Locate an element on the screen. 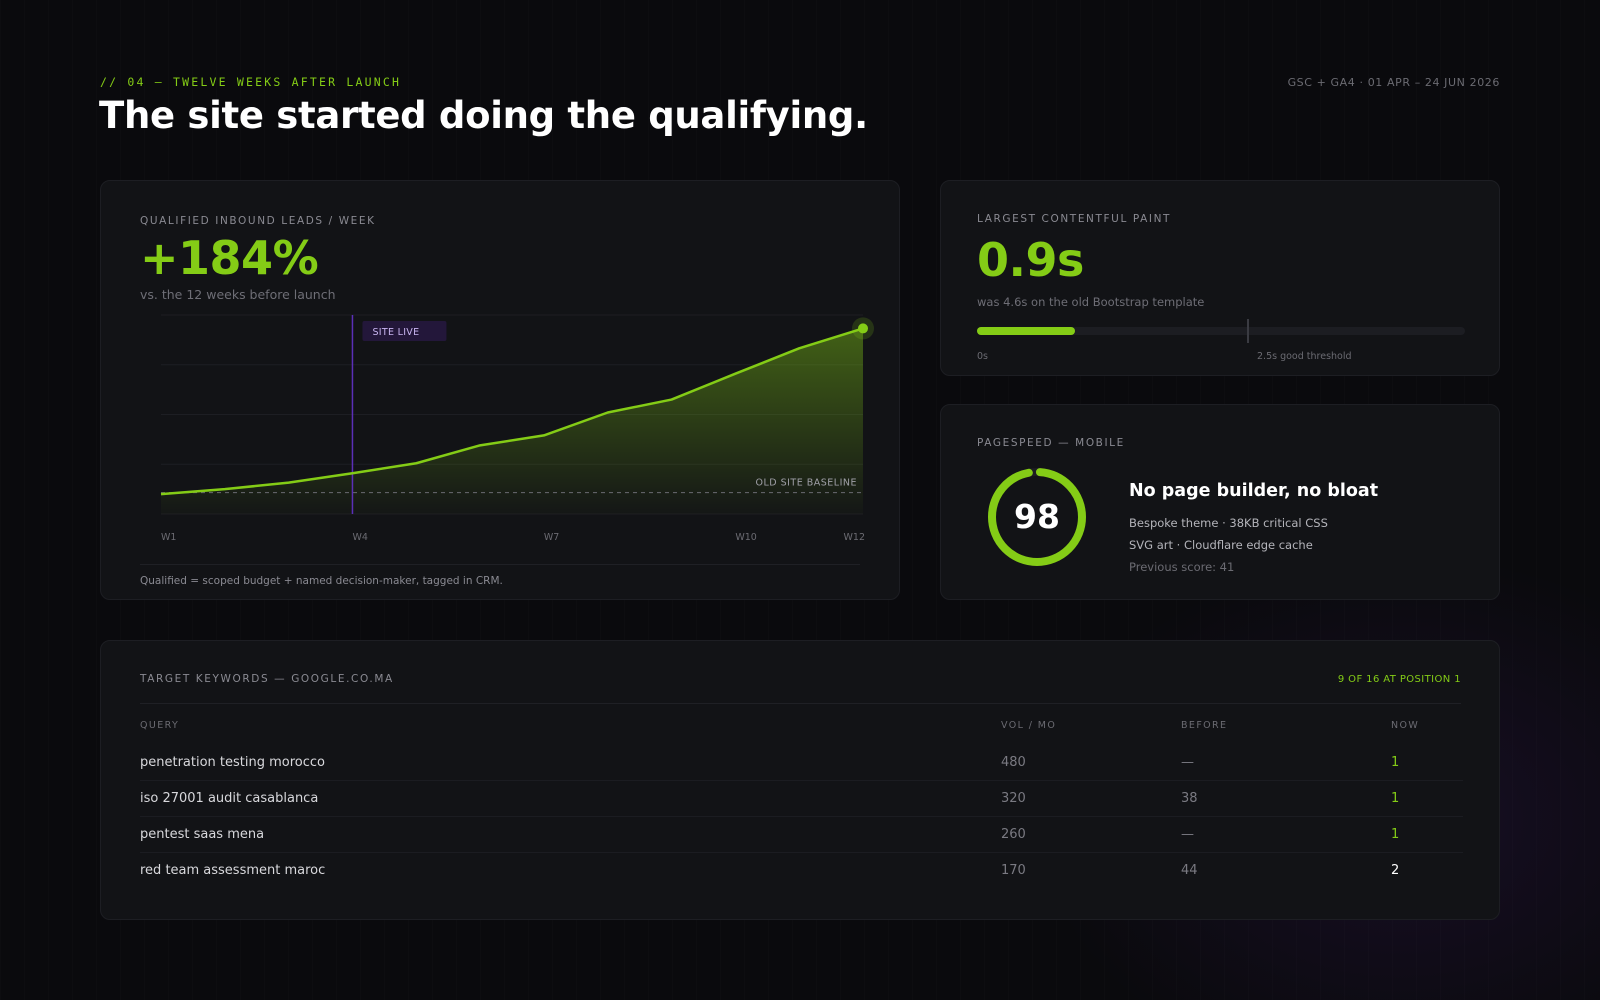  lcp-threshold-marker is located at coordinates (1248, 331).